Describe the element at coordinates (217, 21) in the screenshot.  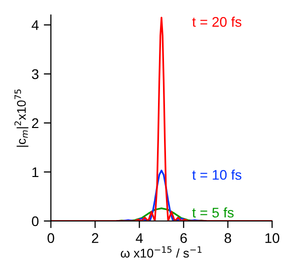
I see `text: t = 20 fs` at that location.